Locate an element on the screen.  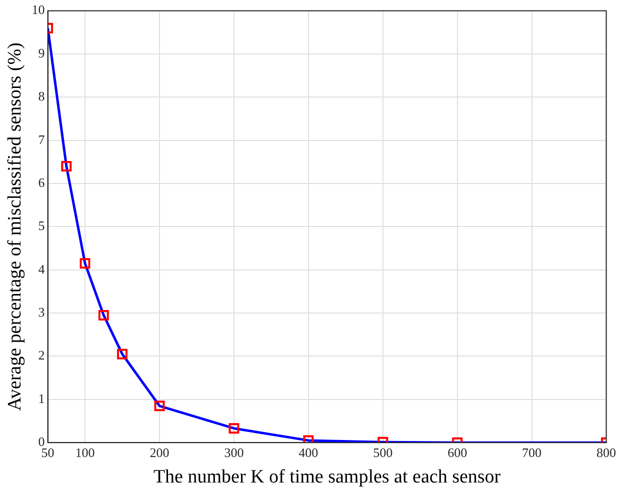
y-tick-label: 10 is located at coordinates (38, 10).